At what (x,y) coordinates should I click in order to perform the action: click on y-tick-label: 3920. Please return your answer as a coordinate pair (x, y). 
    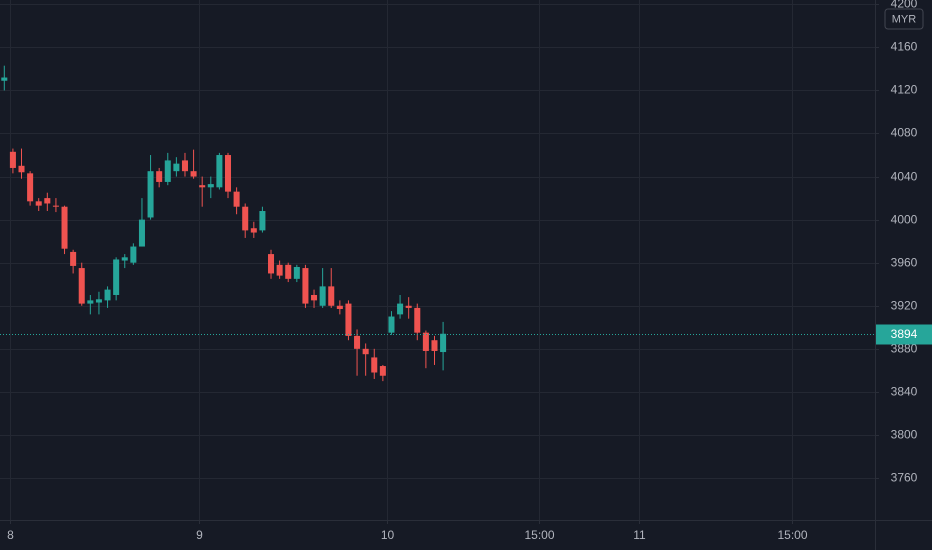
    Looking at the image, I should click on (904, 306).